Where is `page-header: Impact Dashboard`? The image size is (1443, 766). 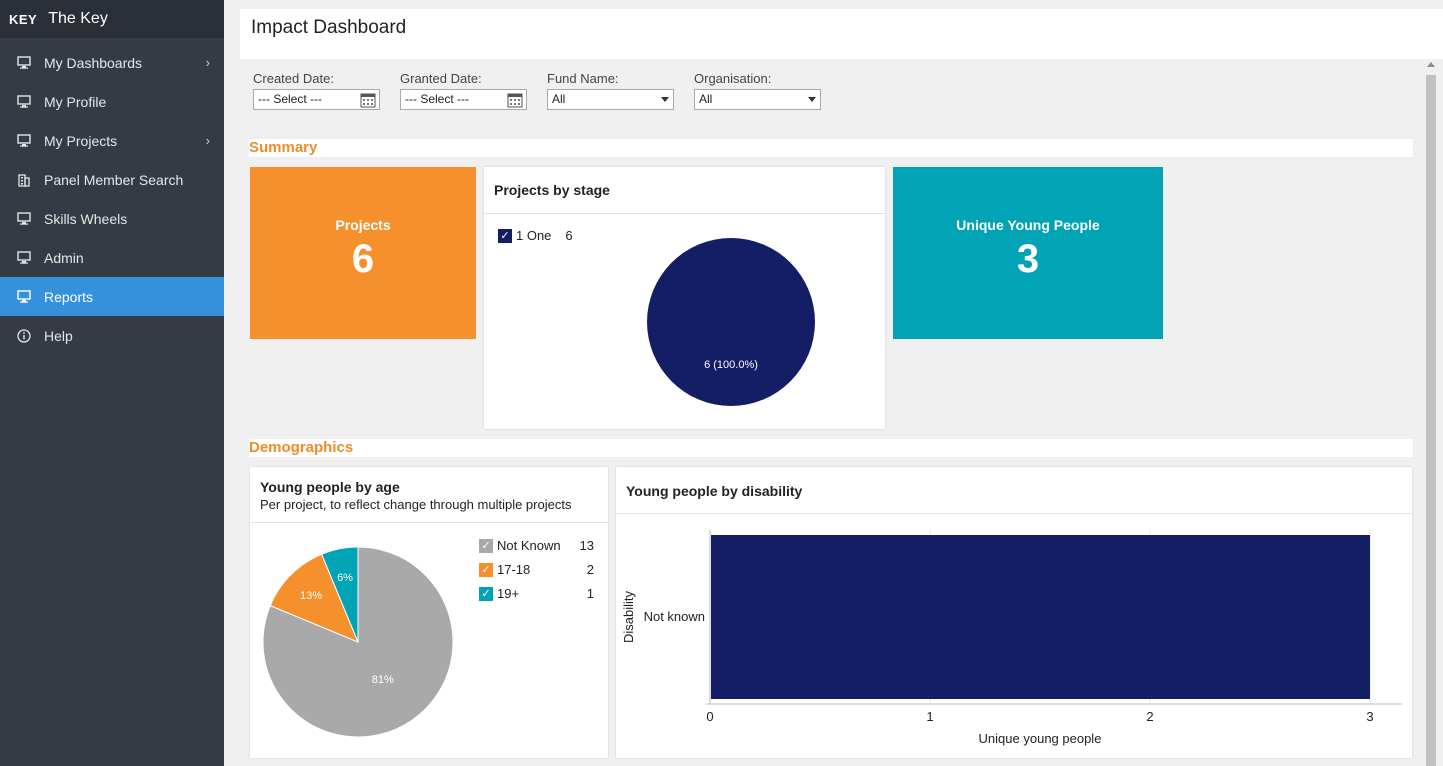
page-header: Impact Dashboard is located at coordinates (841, 34).